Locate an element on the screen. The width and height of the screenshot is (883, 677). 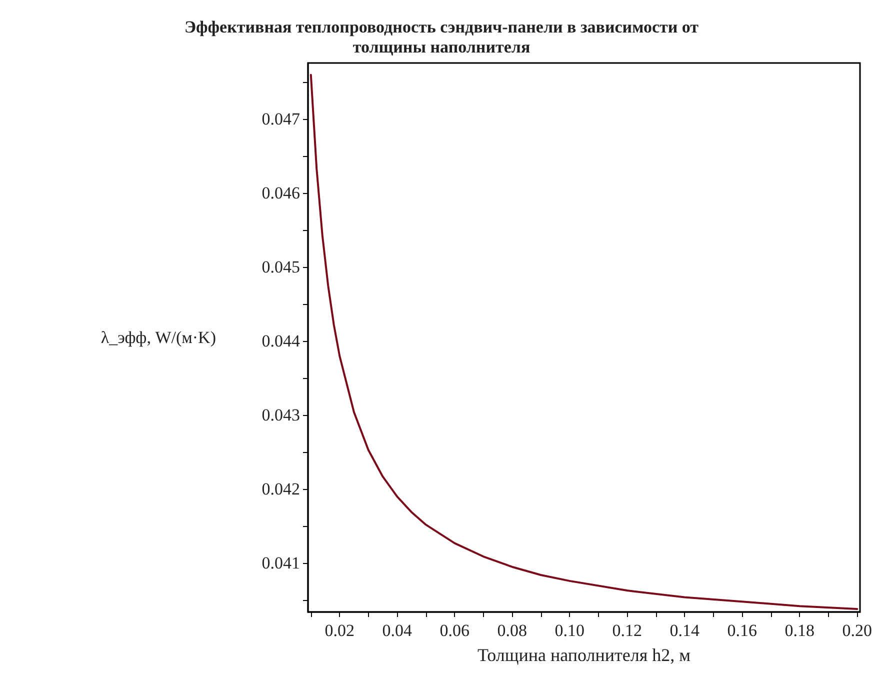
y-tick-label: 0.041 is located at coordinates (281, 563).